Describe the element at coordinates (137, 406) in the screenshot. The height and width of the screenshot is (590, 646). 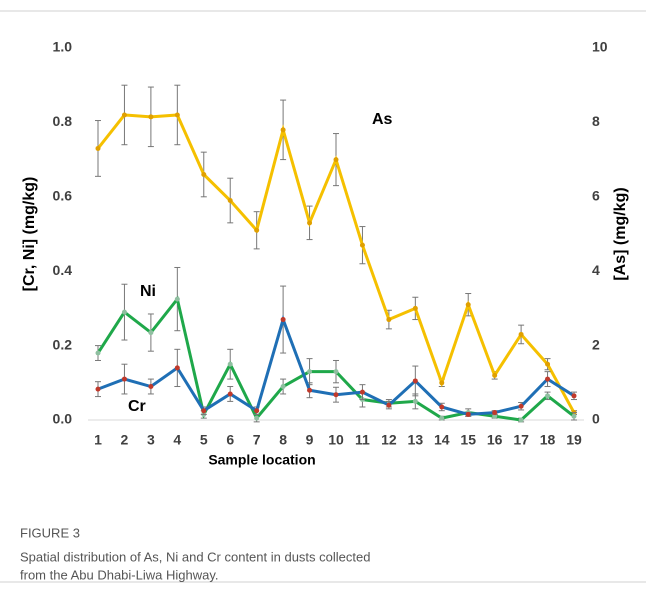
I see `annotation: Cr` at that location.